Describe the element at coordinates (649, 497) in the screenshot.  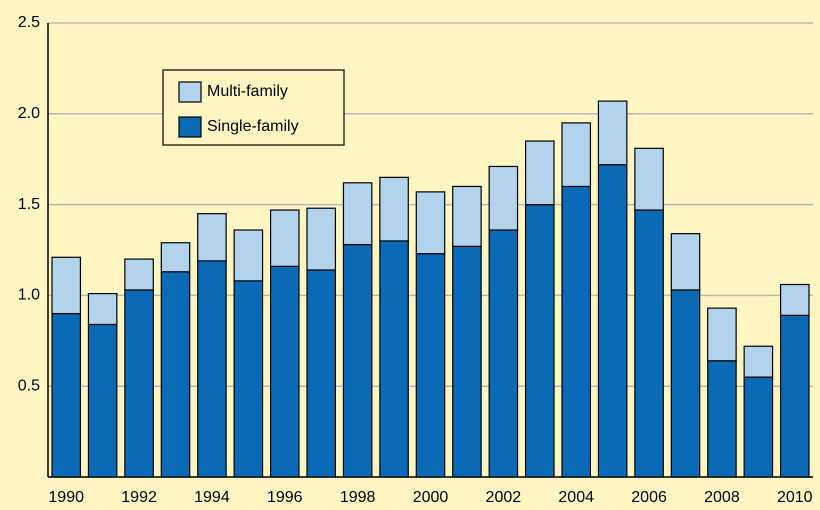
I see `x-tick-label: 2006` at that location.